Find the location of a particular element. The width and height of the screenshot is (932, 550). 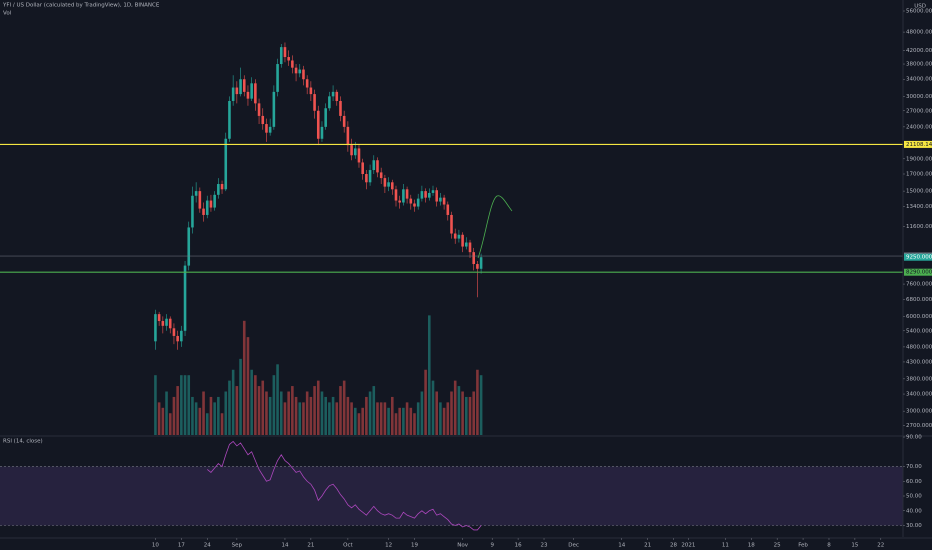

y-tick-label: 38000.00000 is located at coordinates (919, 65).